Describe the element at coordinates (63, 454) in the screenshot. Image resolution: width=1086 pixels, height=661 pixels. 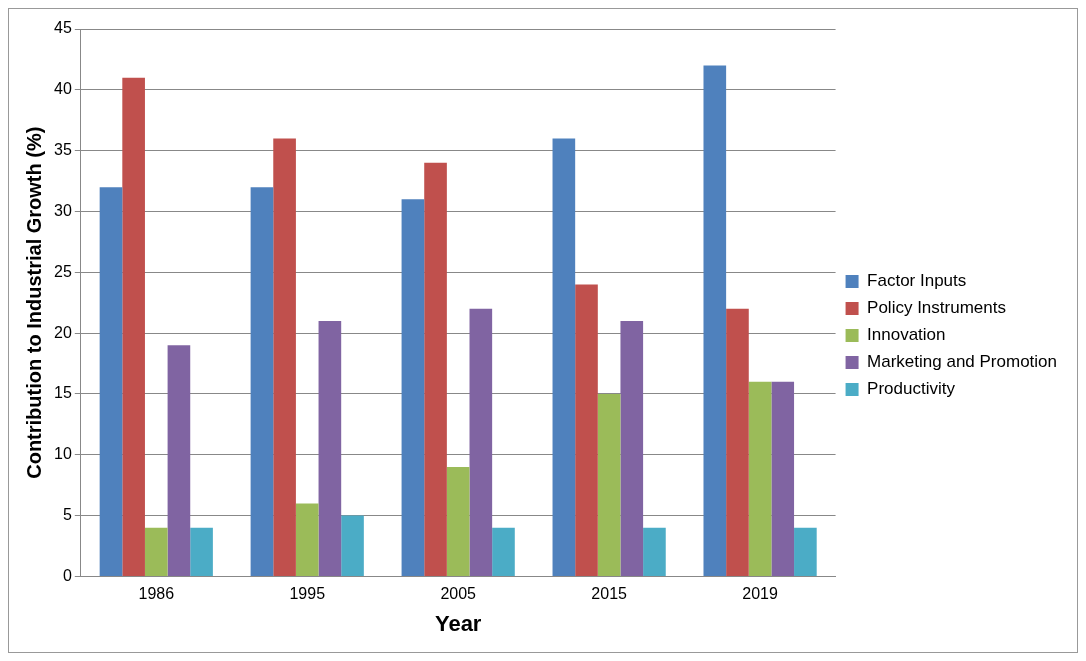
I see `y-tick-label: 10` at that location.